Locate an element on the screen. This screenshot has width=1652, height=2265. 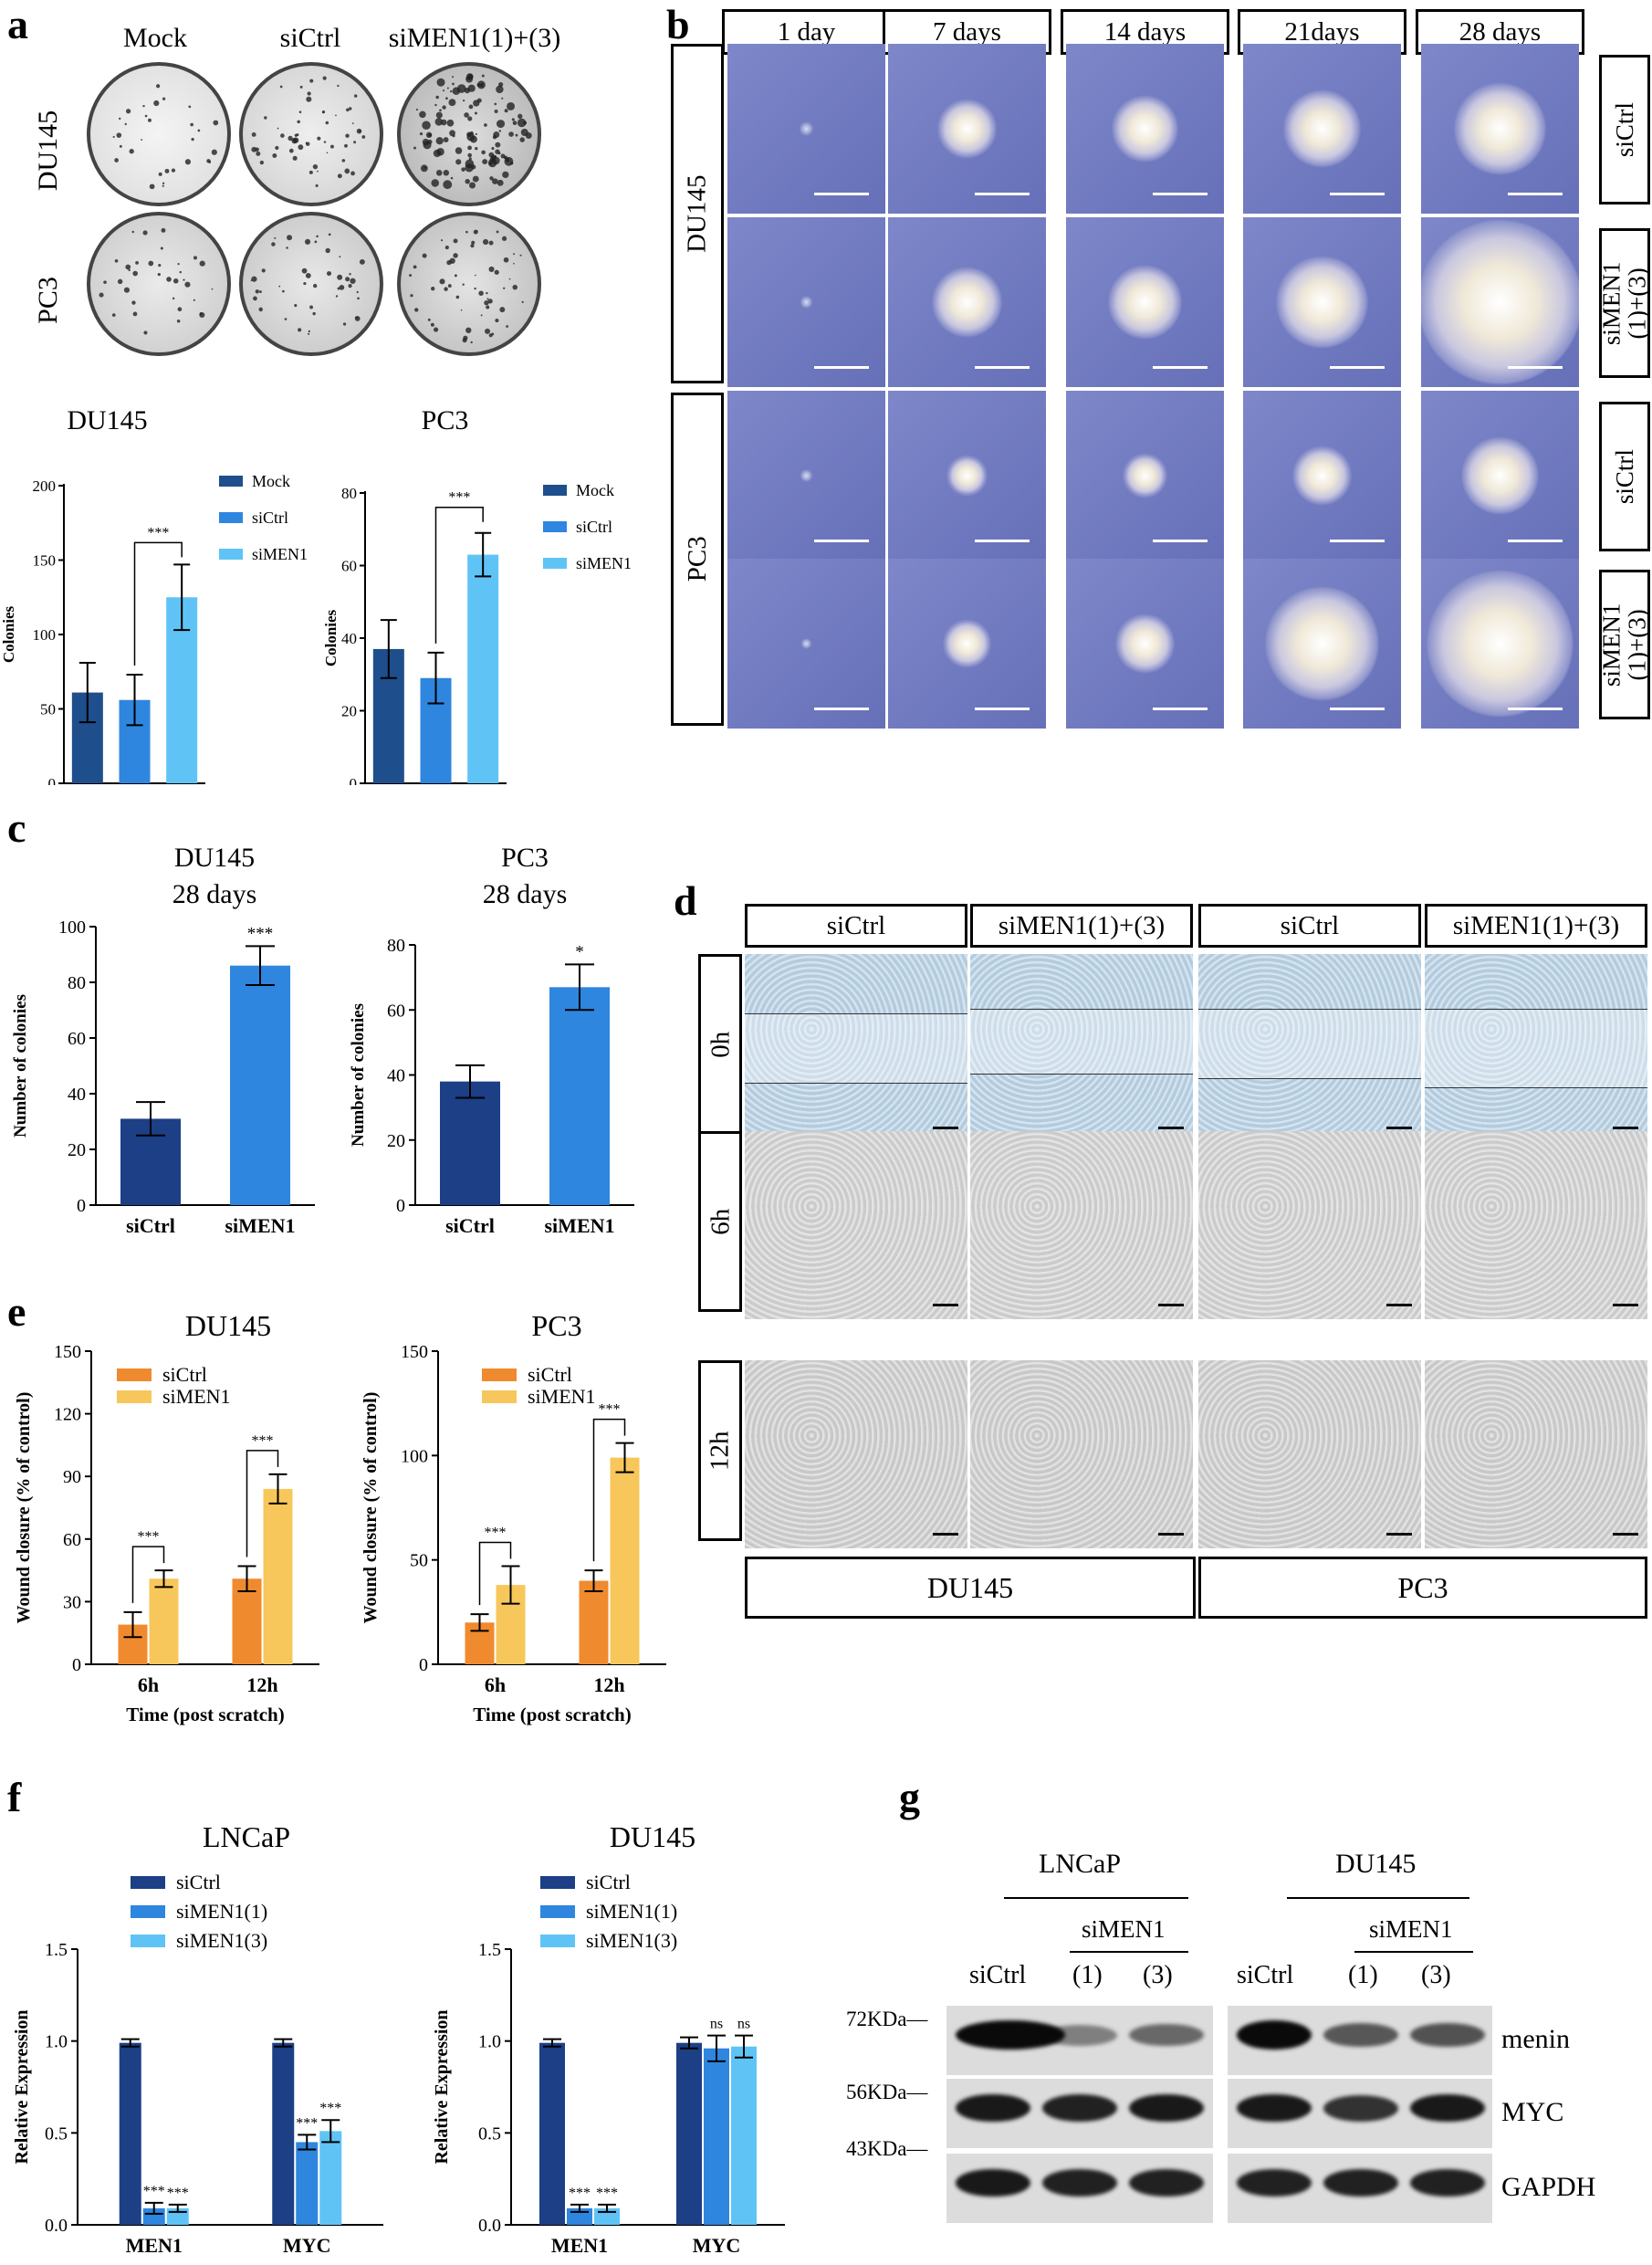
bar-simen1 is located at coordinates (625, 1560).